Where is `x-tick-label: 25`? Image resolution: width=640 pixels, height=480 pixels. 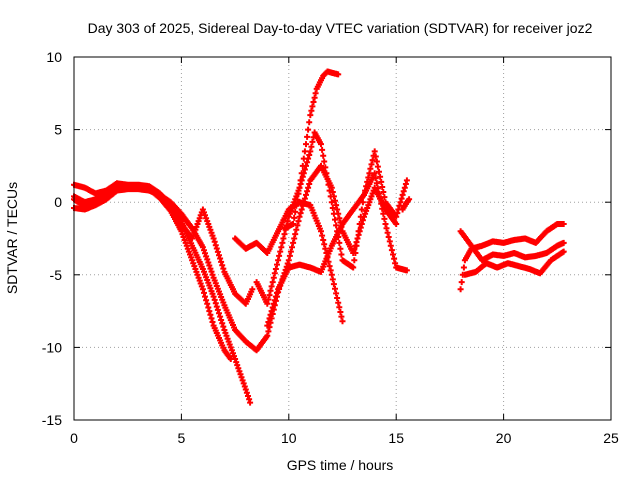
x-tick-label: 25 is located at coordinates (611, 438).